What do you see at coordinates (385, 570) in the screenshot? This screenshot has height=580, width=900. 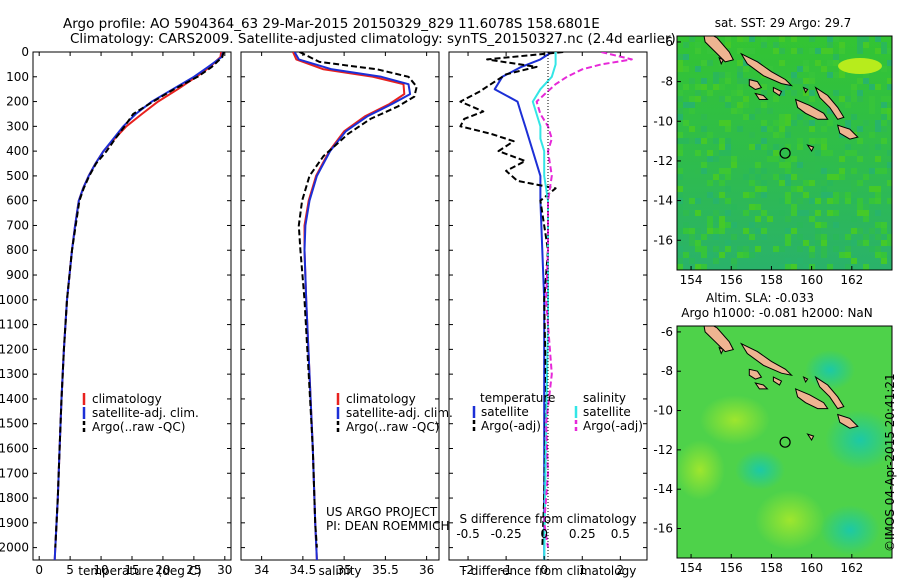 I see `x-tick-label: 35.5` at bounding box center [385, 570].